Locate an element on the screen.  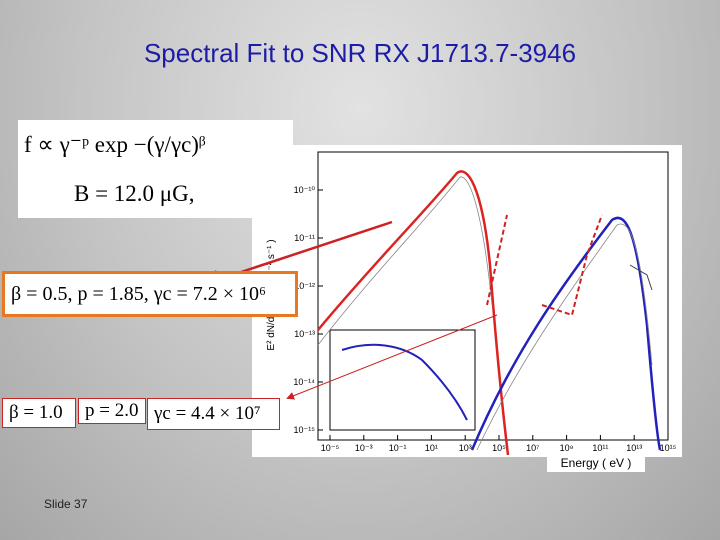
x-tick-label: 10⁻⁵ is located at coordinates (330, 448).